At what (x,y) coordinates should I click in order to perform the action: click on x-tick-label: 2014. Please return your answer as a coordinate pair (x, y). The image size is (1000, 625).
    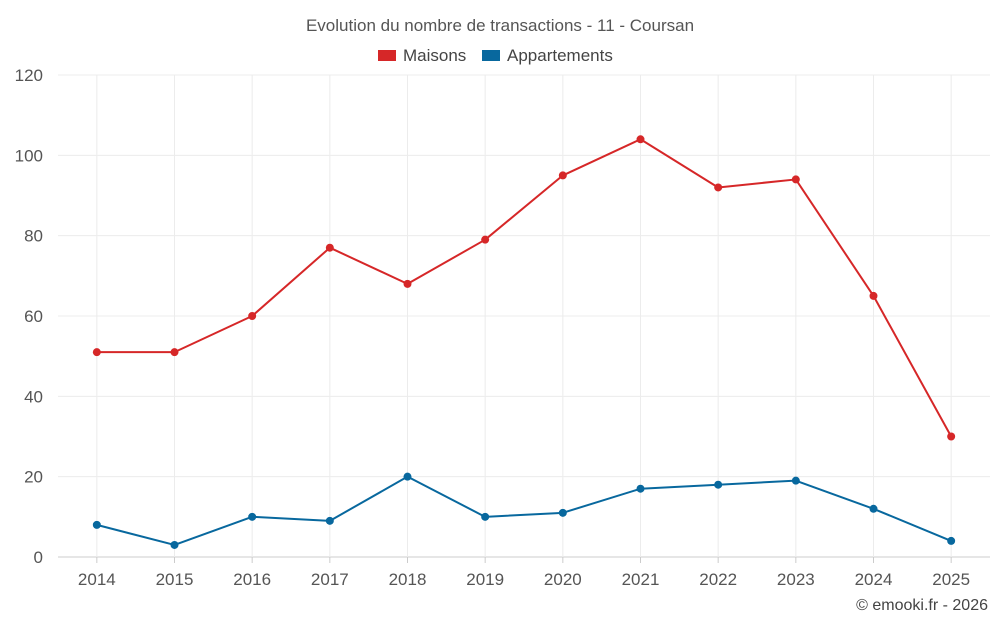
    Looking at the image, I should click on (97, 579).